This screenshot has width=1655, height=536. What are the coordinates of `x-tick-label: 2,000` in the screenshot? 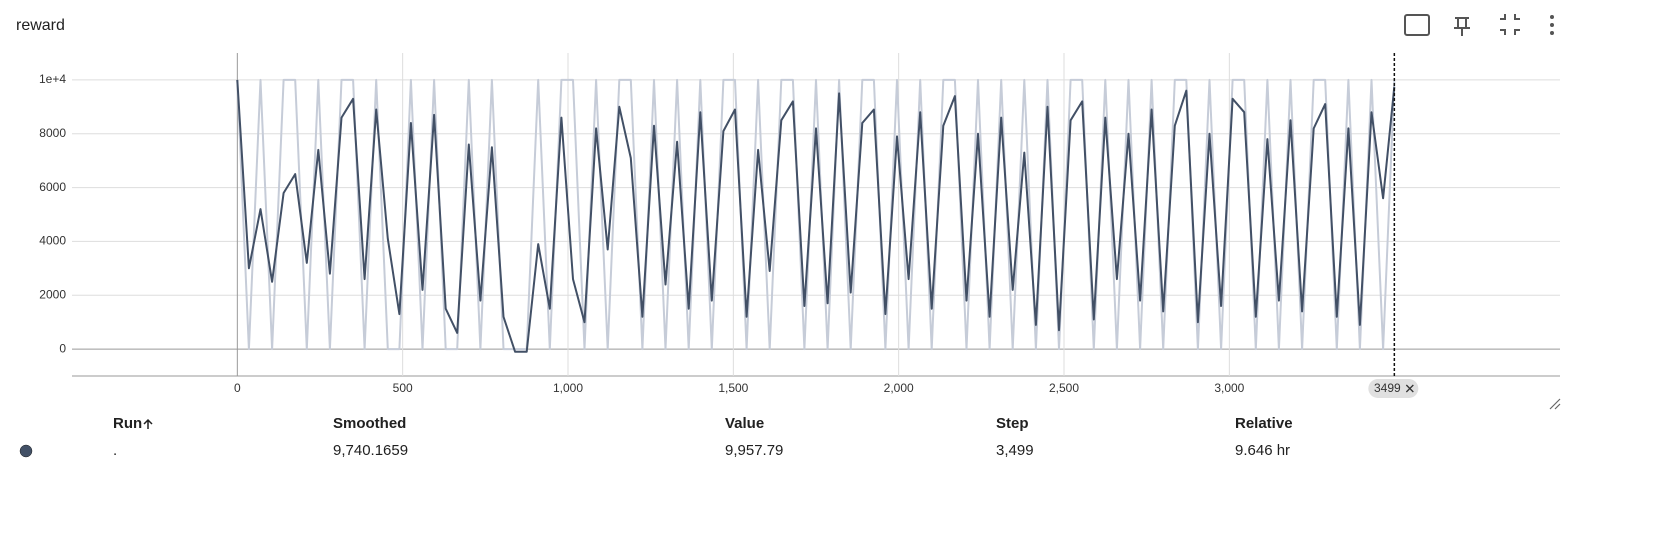 It's located at (899, 388).